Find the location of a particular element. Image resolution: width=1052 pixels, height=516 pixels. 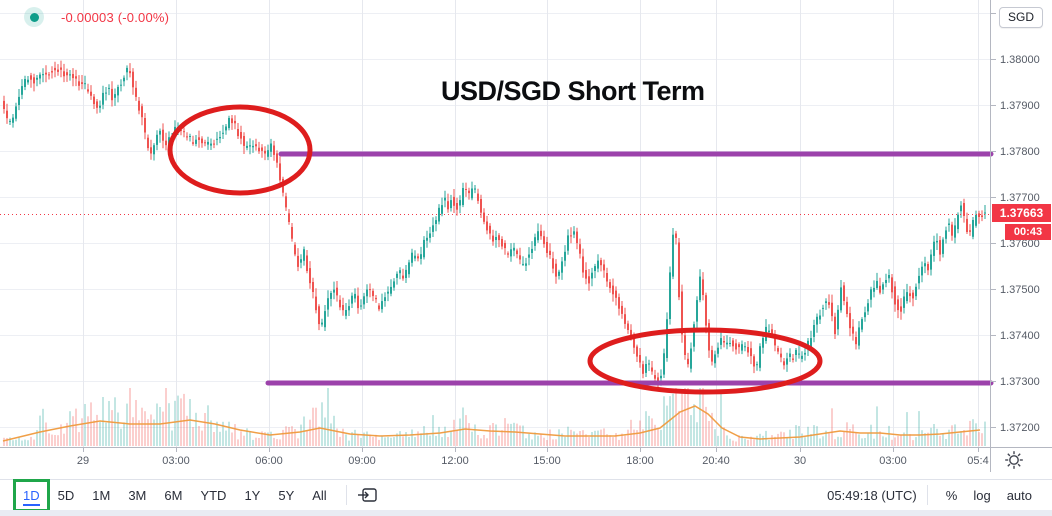

auto-scale-button: auto is located at coordinates (1019, 495).